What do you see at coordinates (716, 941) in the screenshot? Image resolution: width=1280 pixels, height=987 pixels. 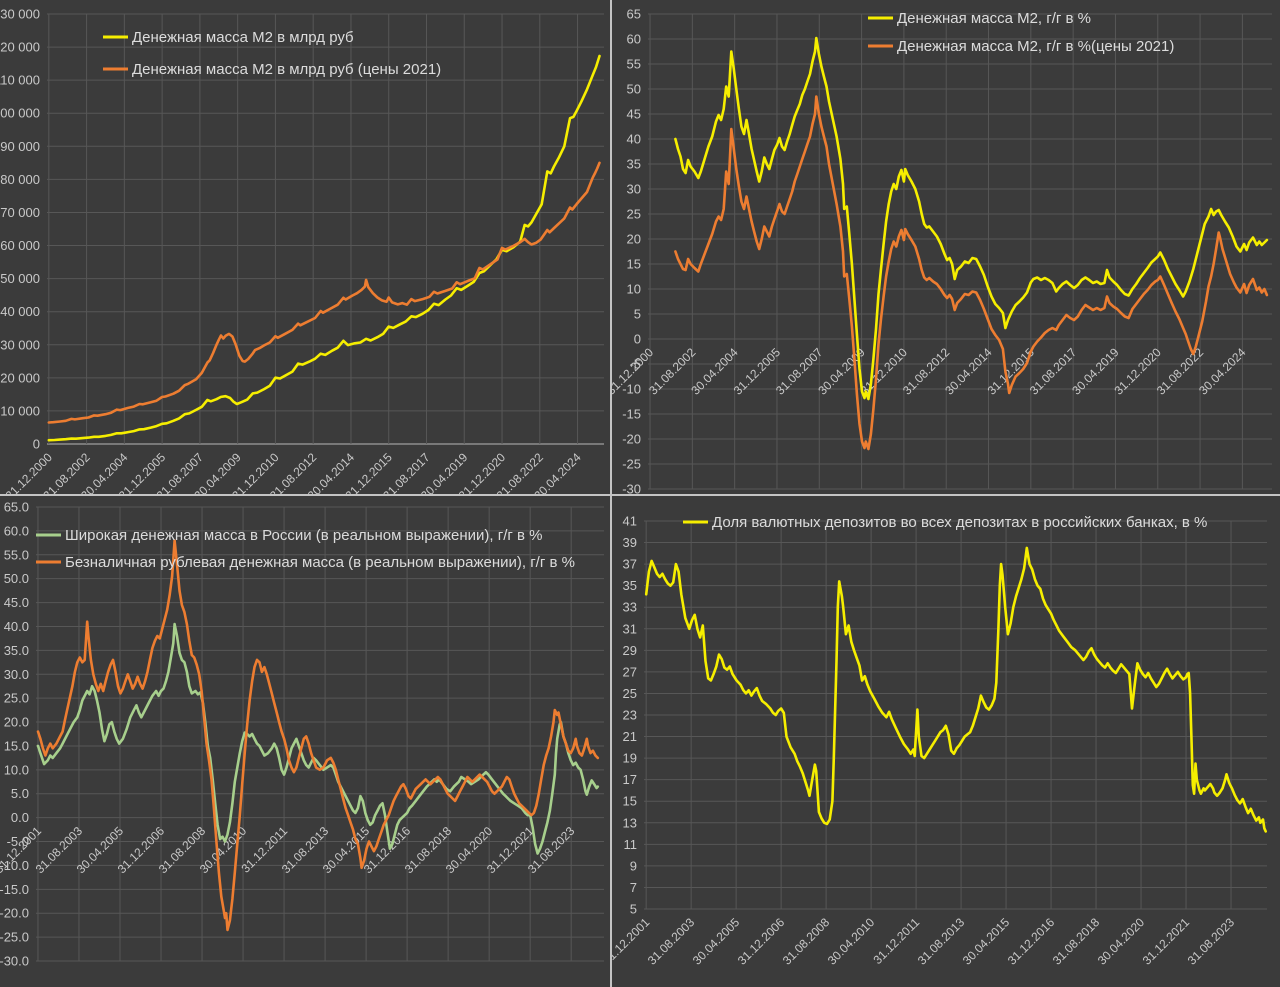 I see `x-tick-label: 30.04.2005` at bounding box center [716, 941].